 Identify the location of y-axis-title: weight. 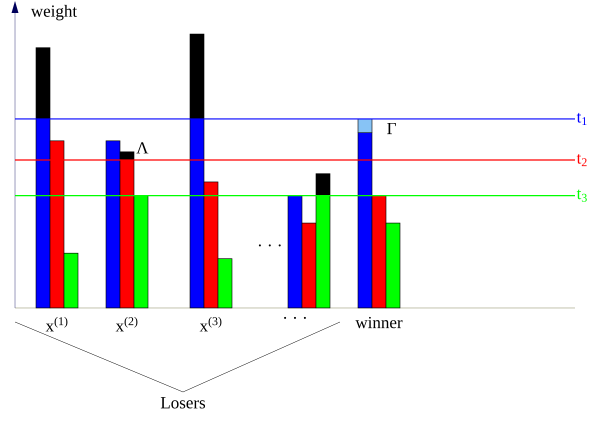
(54, 12).